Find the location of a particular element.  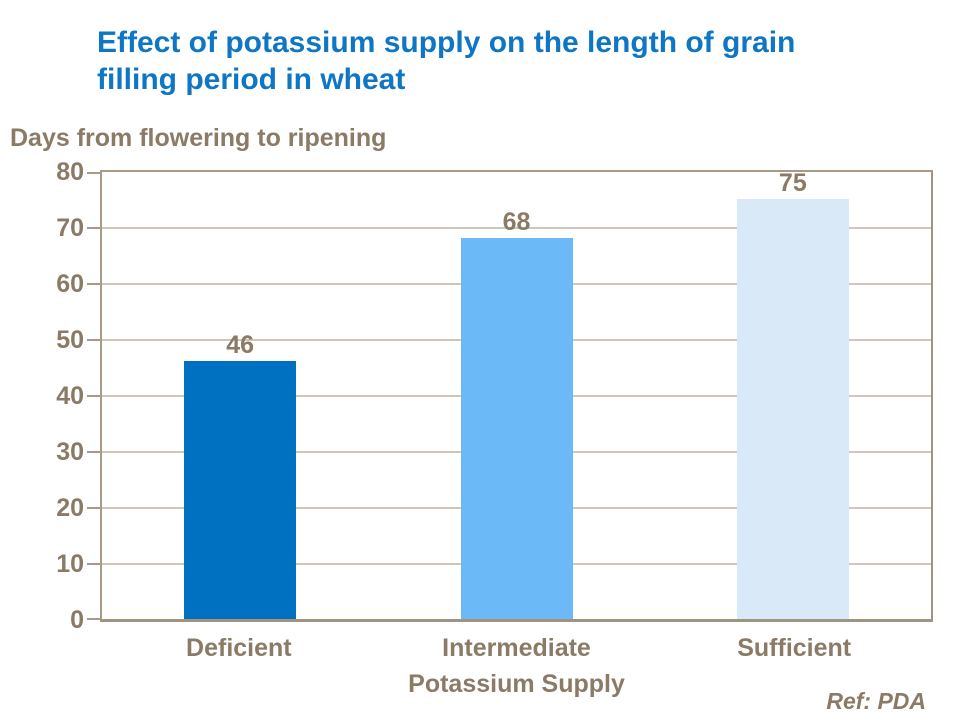

y-axis-title: Days from flowering to ripening is located at coordinates (198, 138).